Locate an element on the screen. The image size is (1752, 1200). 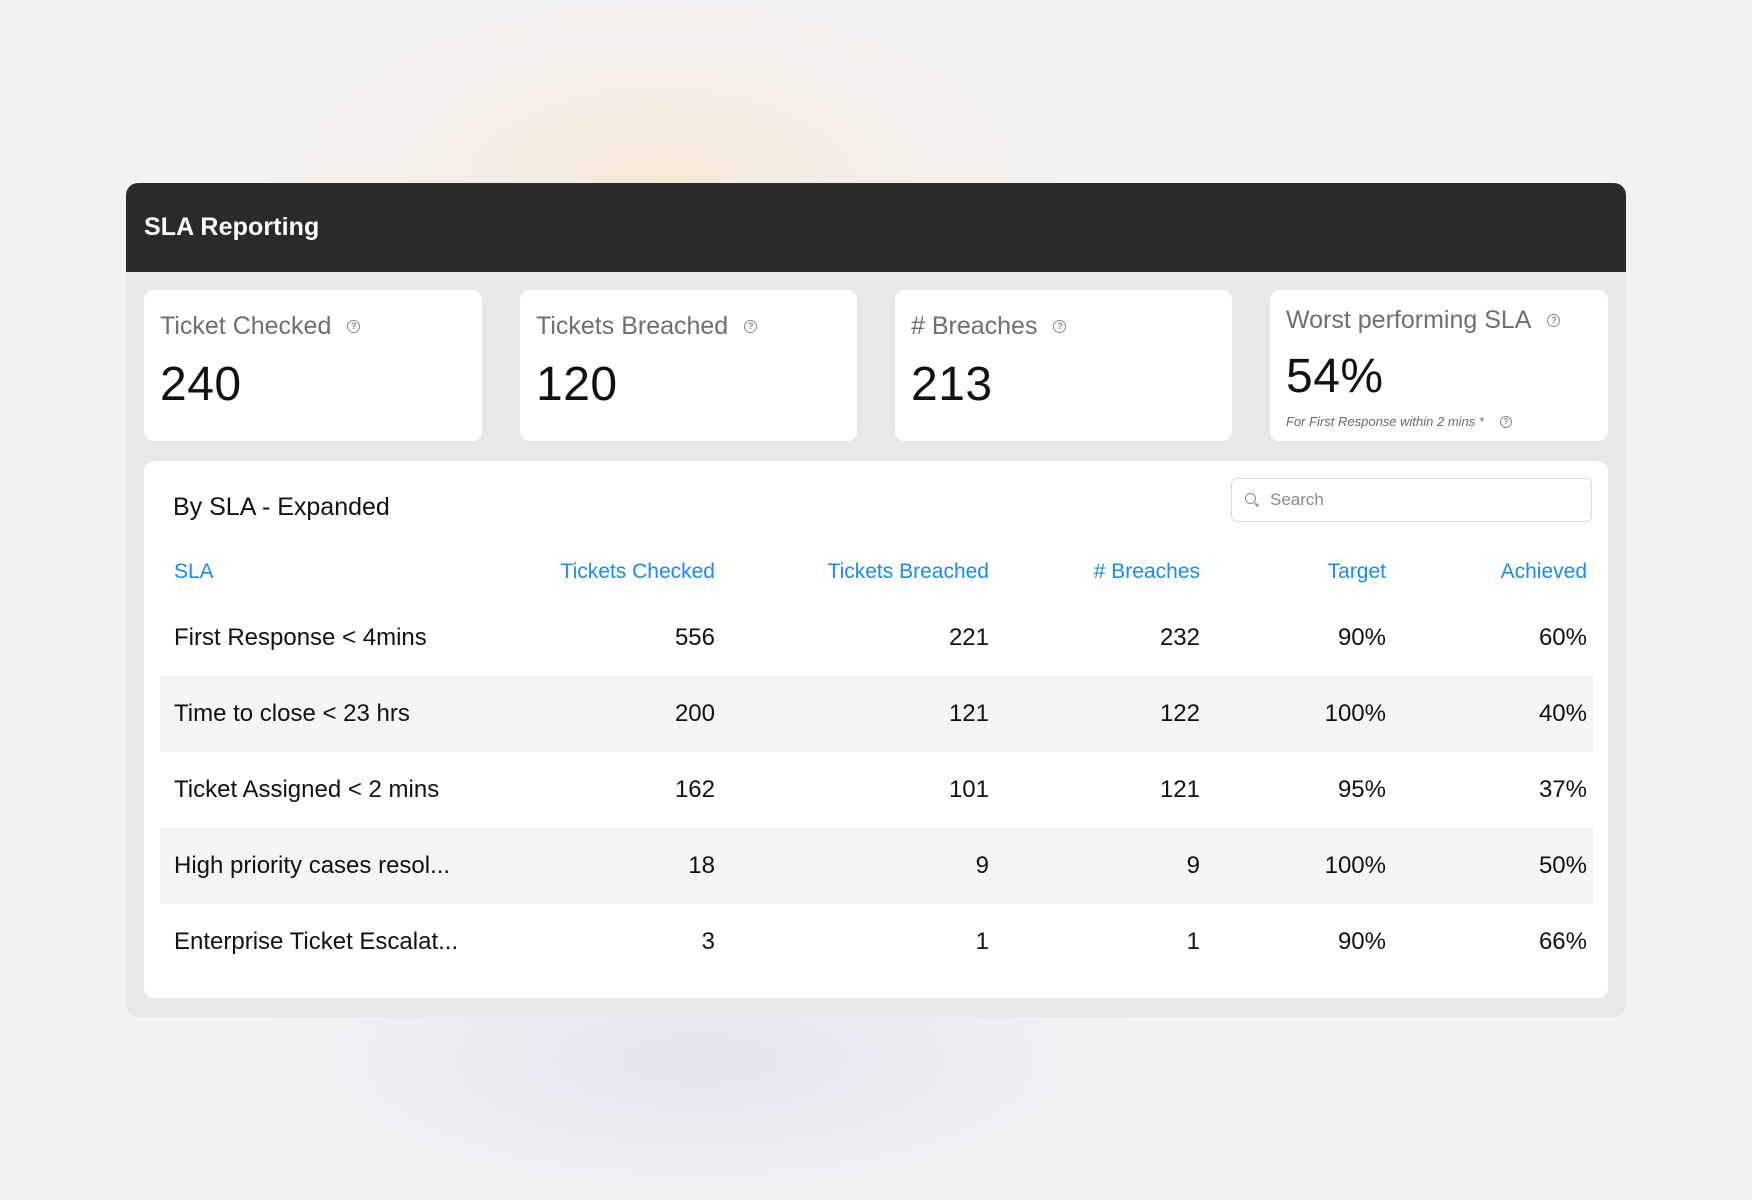
cell-target: 95% is located at coordinates (1361, 789).